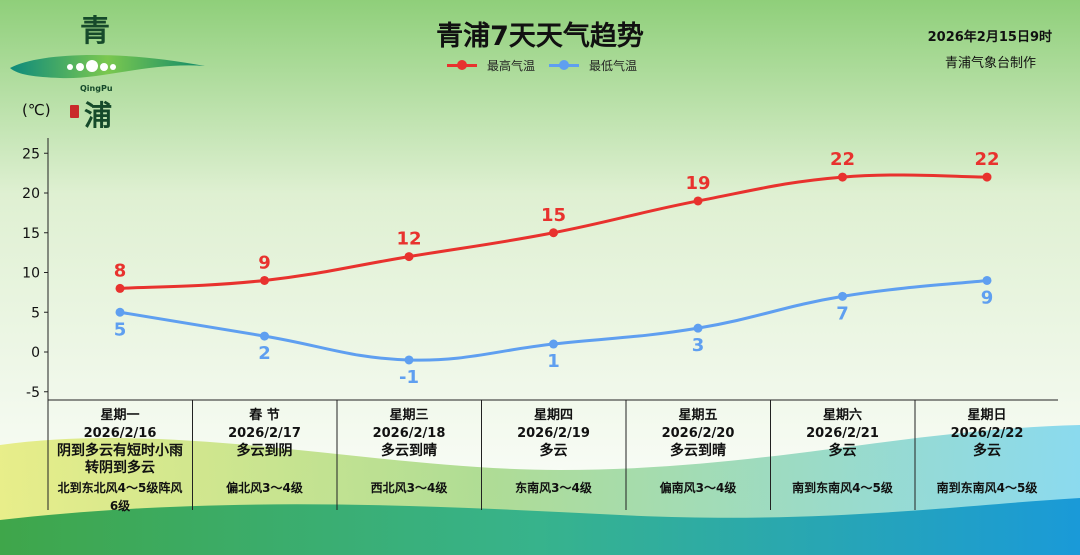 The height and width of the screenshot is (555, 1080). I want to click on y-tick-label: 10, so click(31, 274).